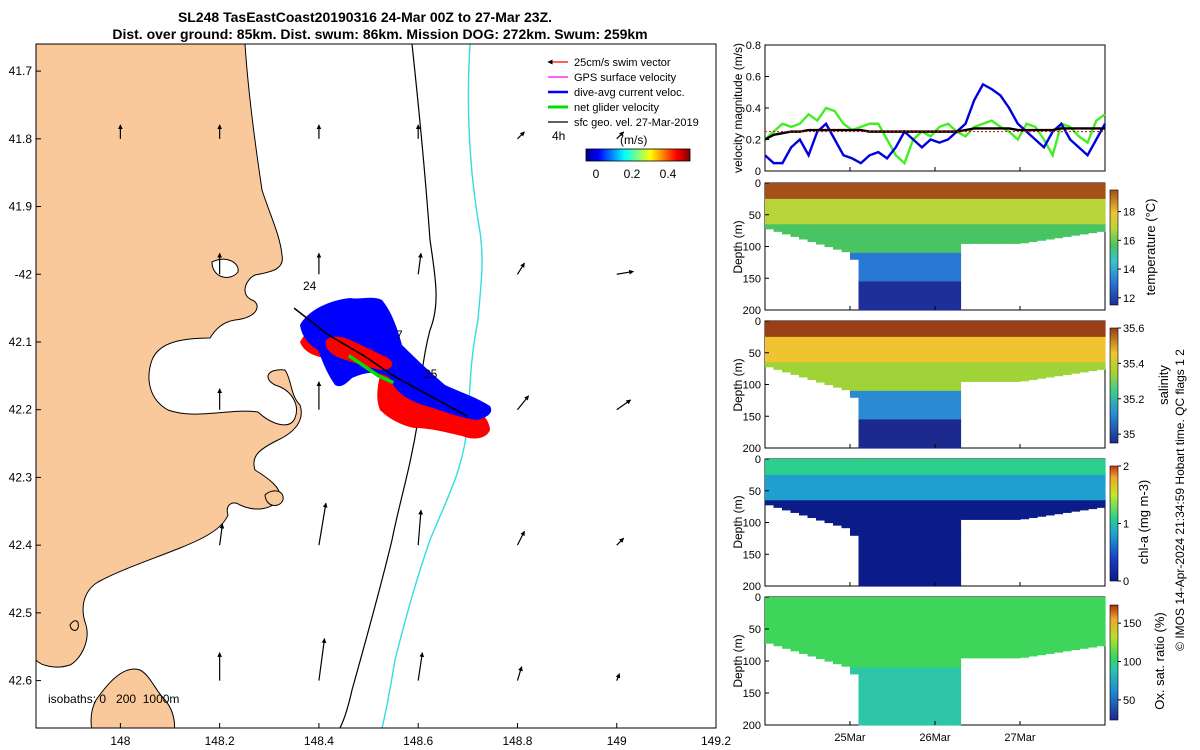 Image resolution: width=1200 pixels, height=750 pixels. What do you see at coordinates (396, 358) in the screenshot?
I see `dive-avg-envelope` at bounding box center [396, 358].